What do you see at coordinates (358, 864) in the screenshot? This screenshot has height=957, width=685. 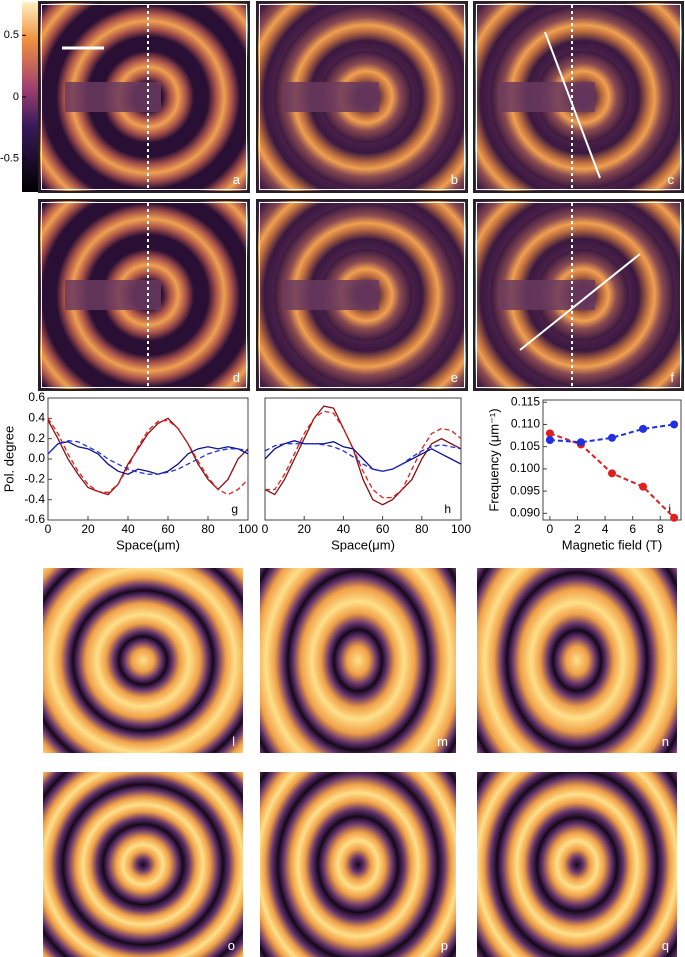 I see `panel: p` at bounding box center [358, 864].